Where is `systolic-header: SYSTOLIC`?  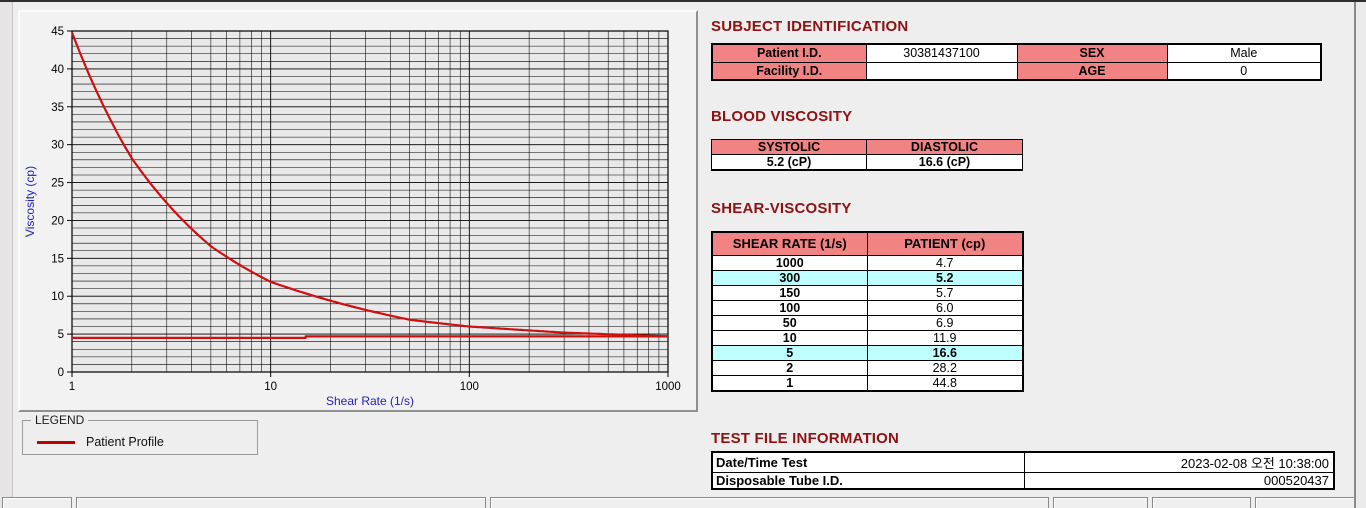 systolic-header: SYSTOLIC is located at coordinates (789, 147).